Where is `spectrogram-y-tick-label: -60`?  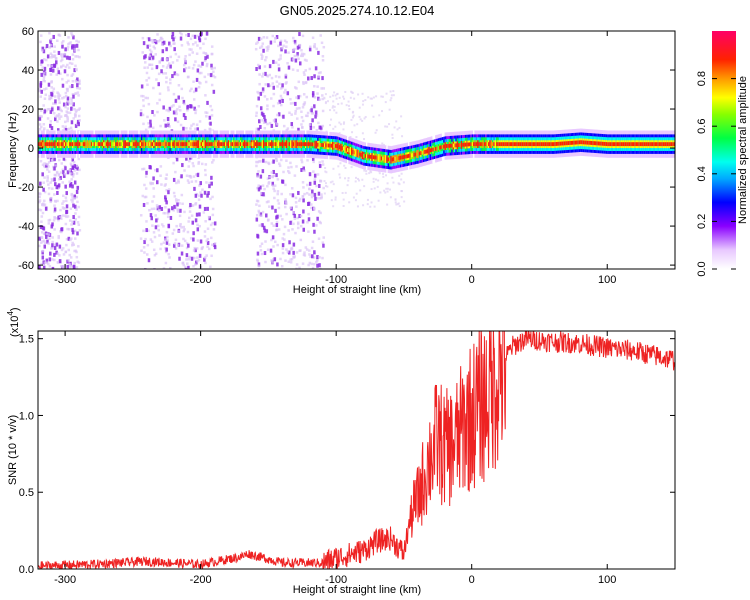 spectrogram-y-tick-label: -60 is located at coordinates (26, 266).